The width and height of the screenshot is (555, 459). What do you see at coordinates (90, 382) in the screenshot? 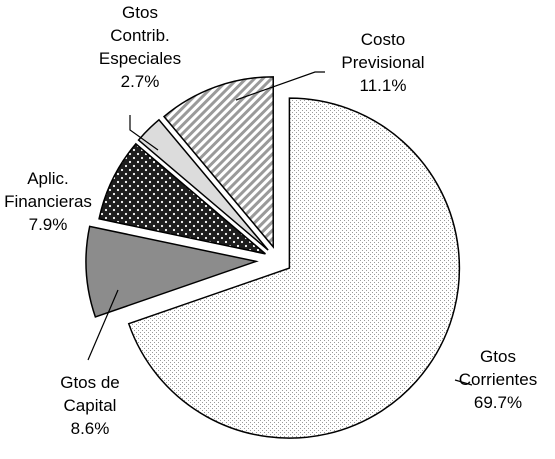
I see `data-label-line: Gtos de` at bounding box center [90, 382].